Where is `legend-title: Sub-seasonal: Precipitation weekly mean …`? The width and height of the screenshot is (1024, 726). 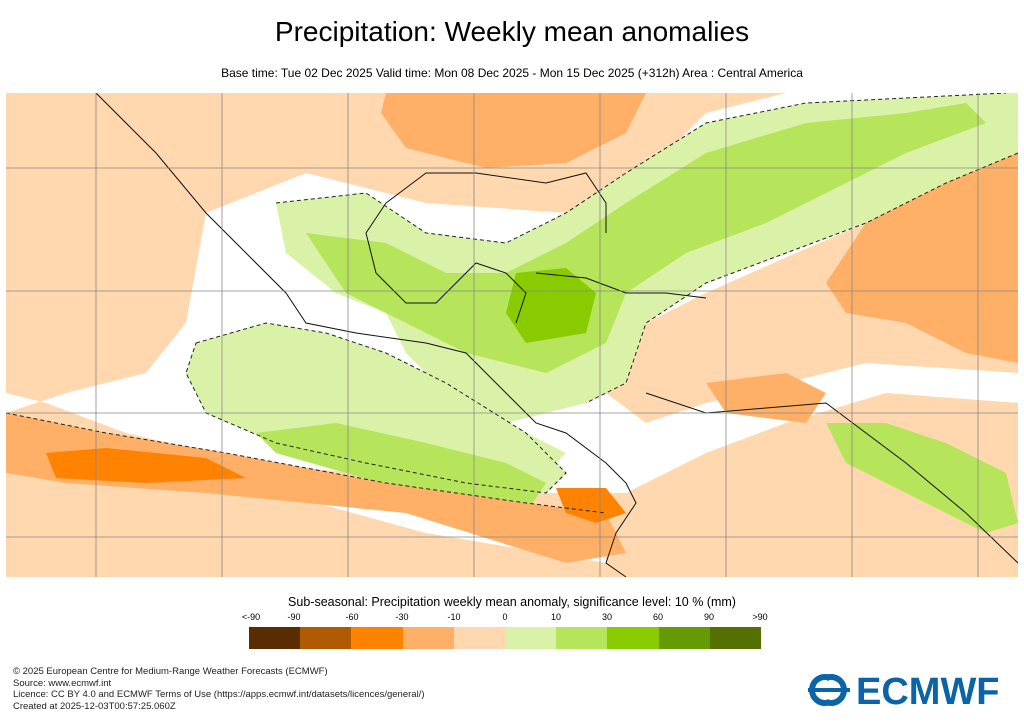
legend-title: Sub-seasonal: Precipitation weekly mean … is located at coordinates (512, 602).